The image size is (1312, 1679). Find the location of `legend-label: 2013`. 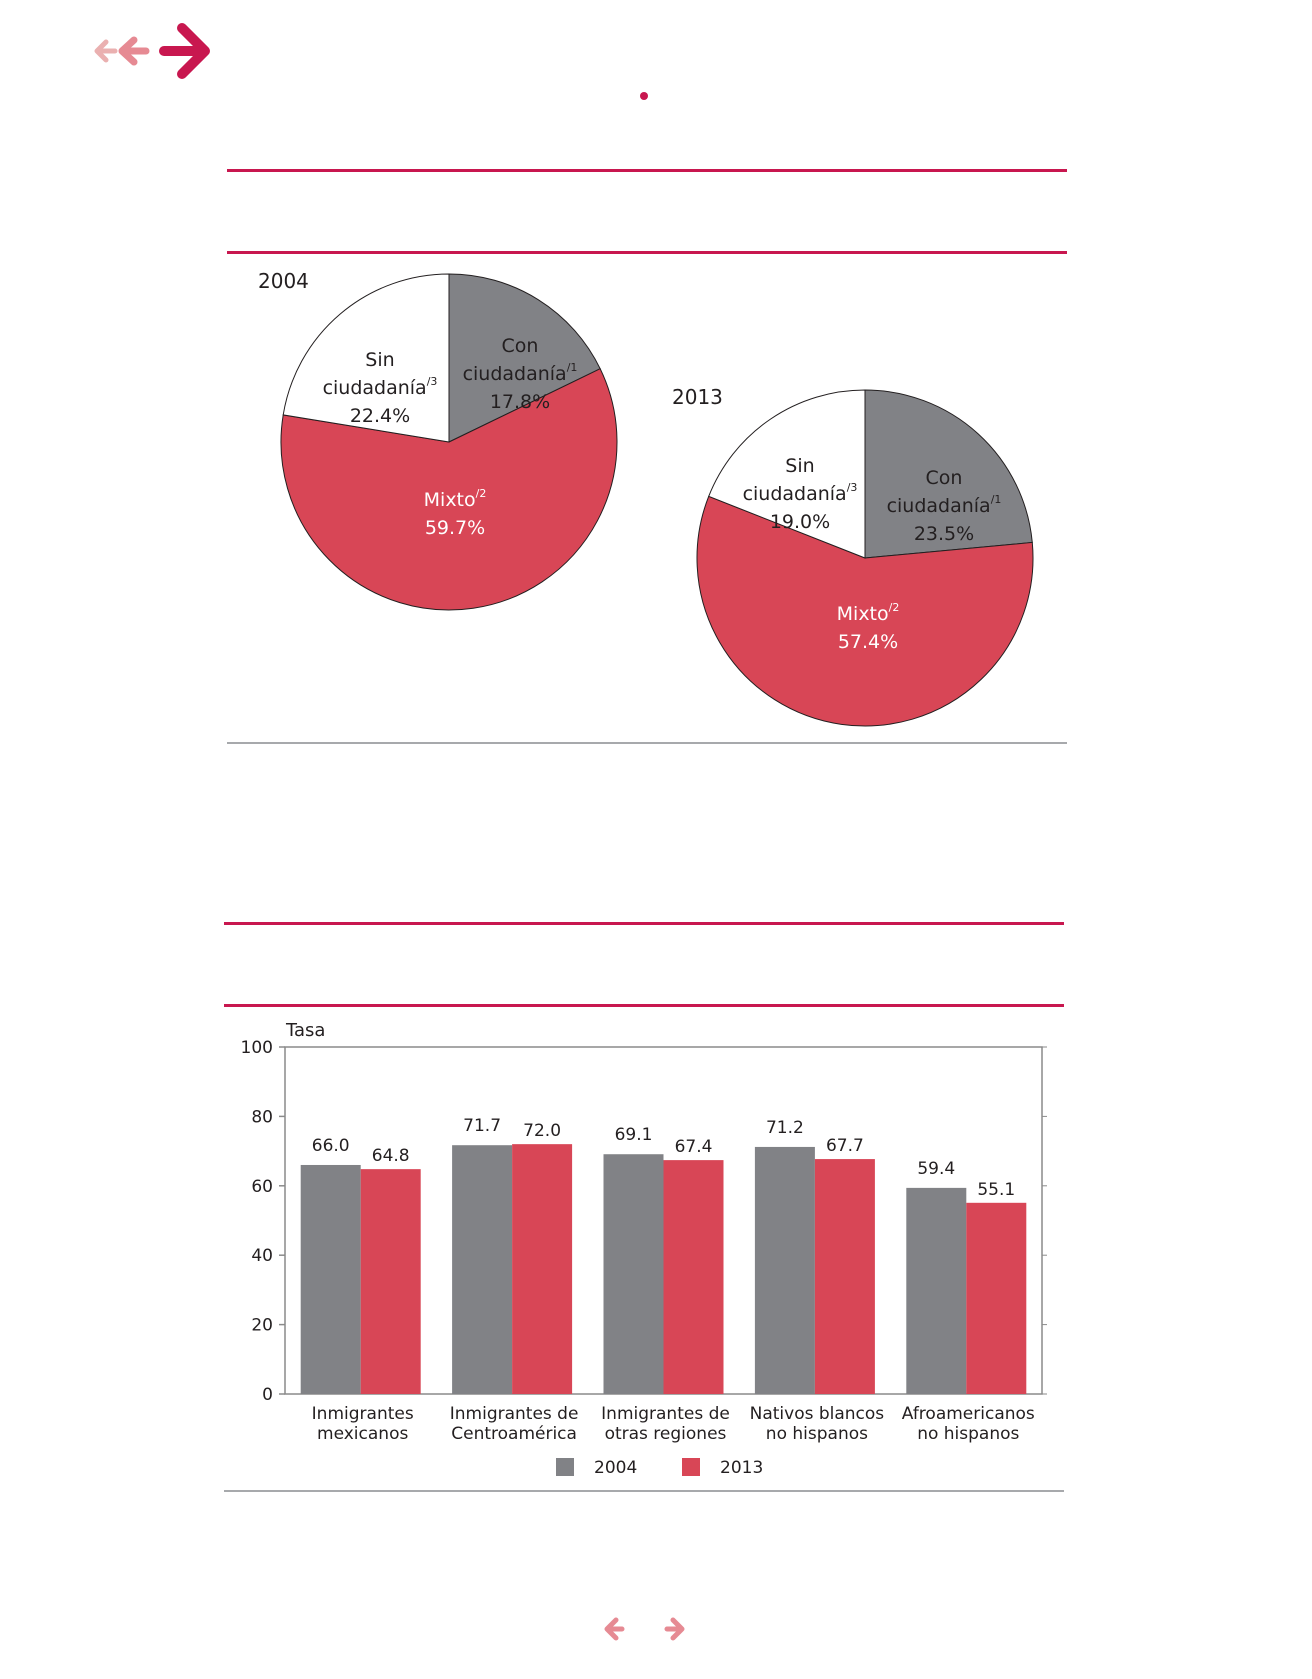

legend-label: 2013 is located at coordinates (741, 1468).